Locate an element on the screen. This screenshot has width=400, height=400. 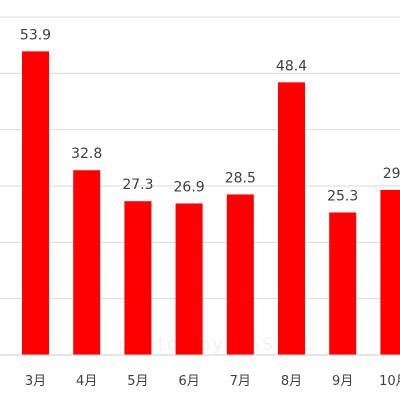
x-tick-label-6: 8月 is located at coordinates (291, 381).